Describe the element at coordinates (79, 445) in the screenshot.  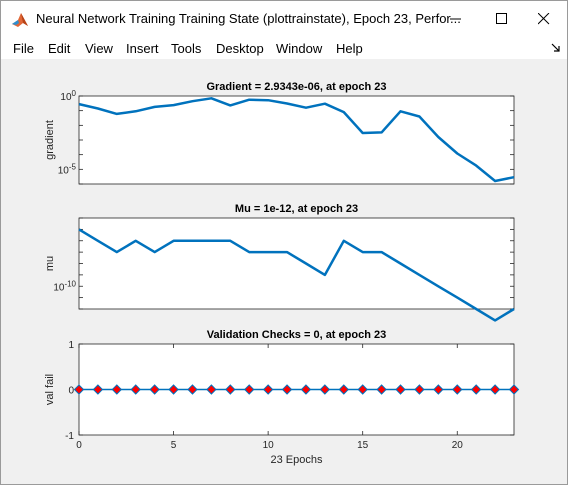
I see `x-tick-label: 0` at that location.